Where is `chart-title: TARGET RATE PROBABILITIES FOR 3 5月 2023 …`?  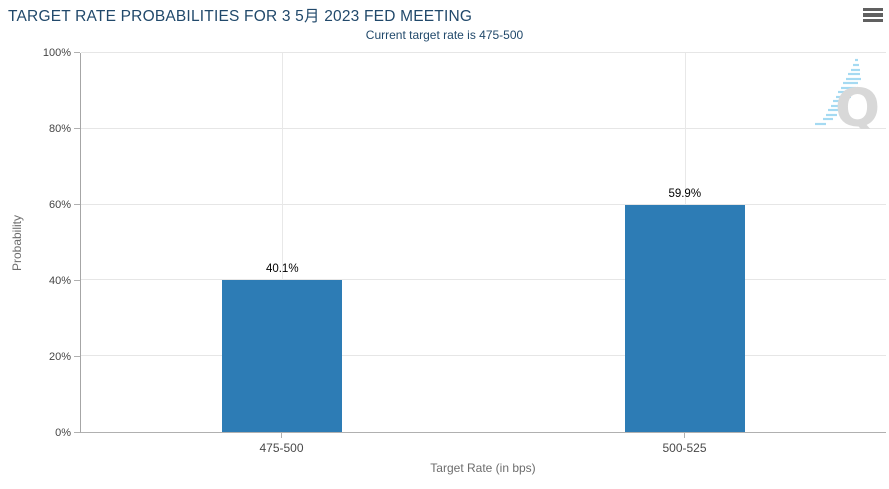 chart-title: TARGET RATE PROBABILITIES FOR 3 5月 2023 … is located at coordinates (240, 16).